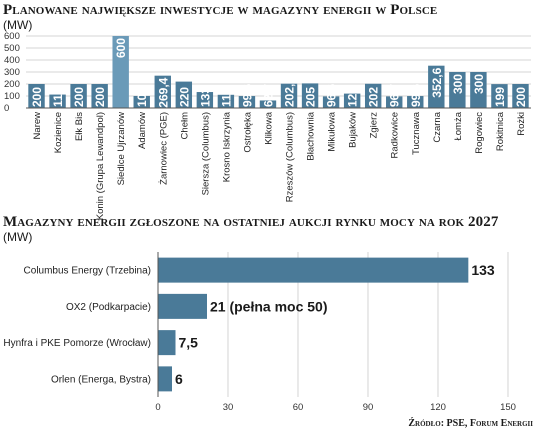 The height and width of the screenshot is (431, 536). Describe the element at coordinates (353, 130) in the screenshot. I see `chart1-category-label: Bujaków` at that location.